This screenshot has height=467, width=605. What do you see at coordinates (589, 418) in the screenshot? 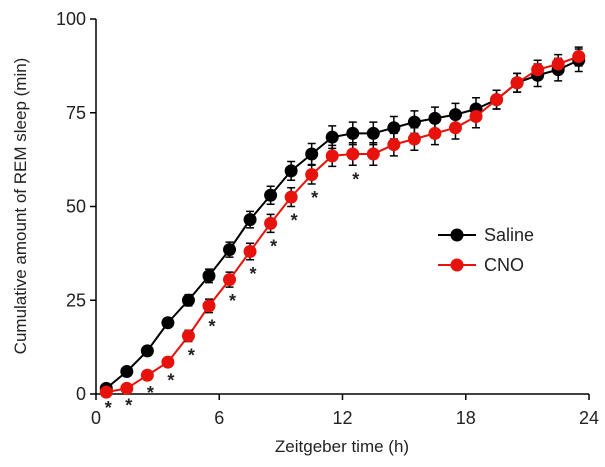
I see `x-tick-label-4: 24` at bounding box center [589, 418].